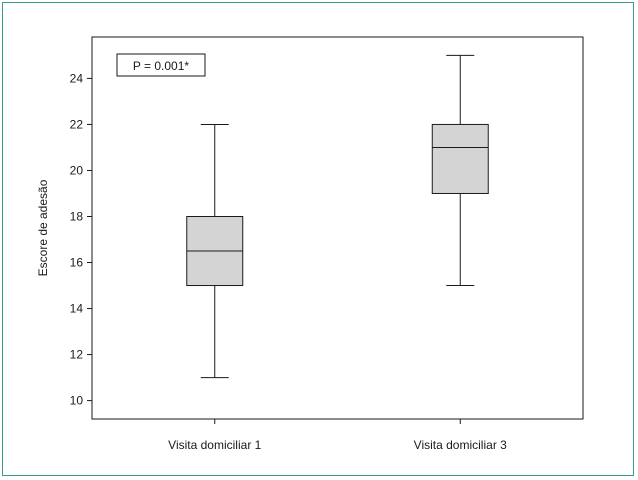 The image size is (638, 480). I want to click on annotation-box, so click(161, 65).